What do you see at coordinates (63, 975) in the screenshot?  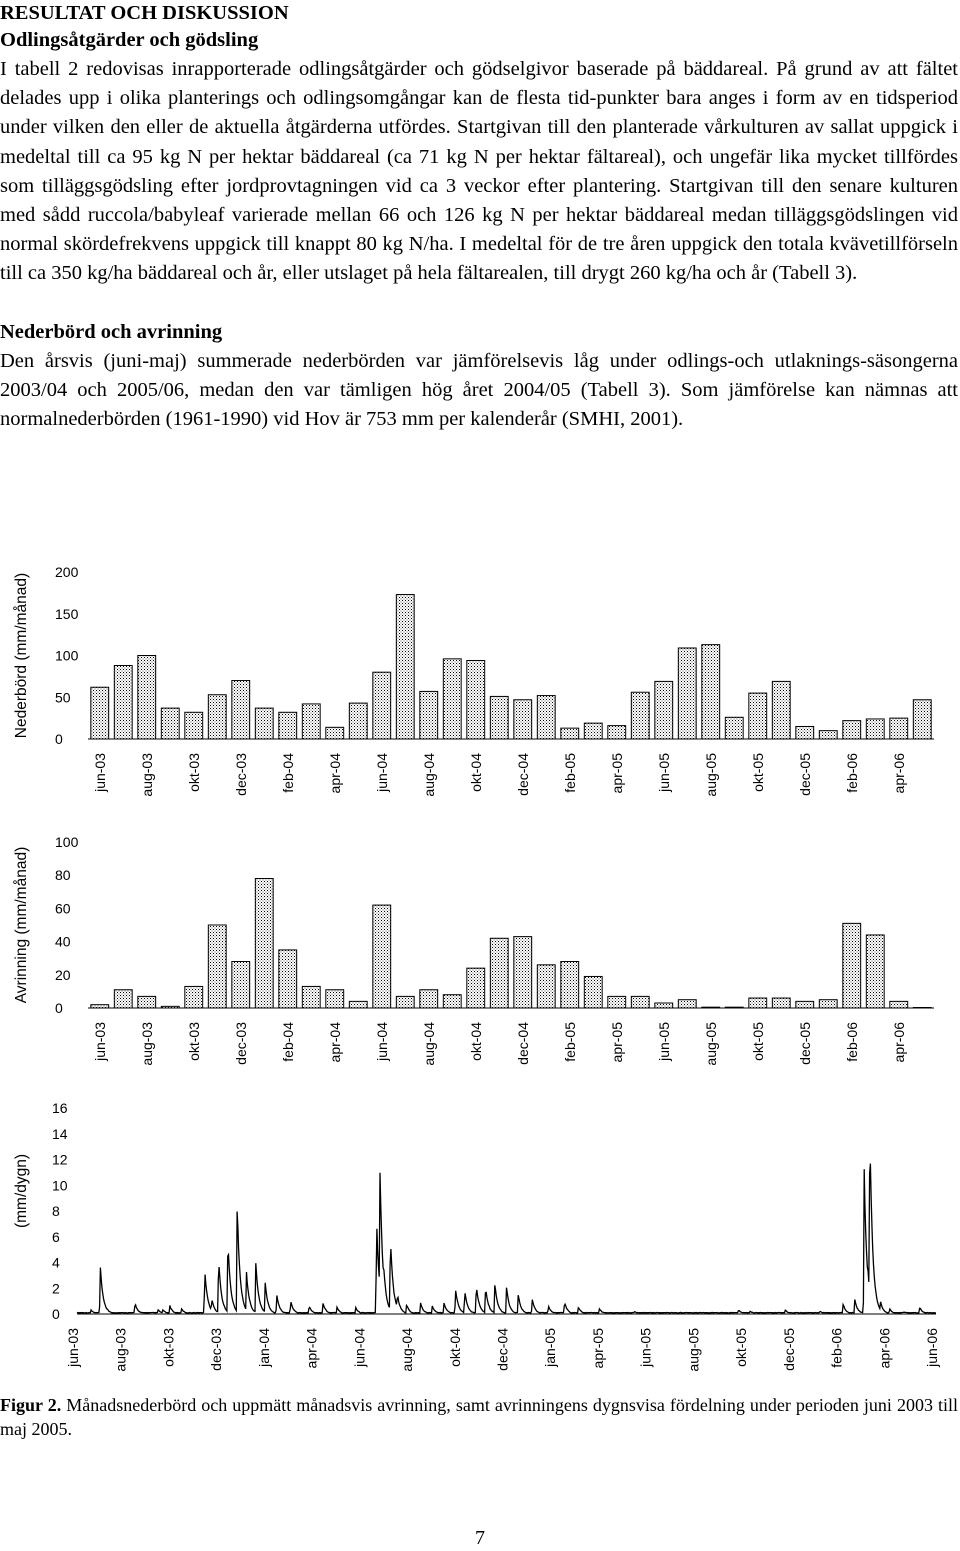 I see `y-tick-label: 20` at bounding box center [63, 975].